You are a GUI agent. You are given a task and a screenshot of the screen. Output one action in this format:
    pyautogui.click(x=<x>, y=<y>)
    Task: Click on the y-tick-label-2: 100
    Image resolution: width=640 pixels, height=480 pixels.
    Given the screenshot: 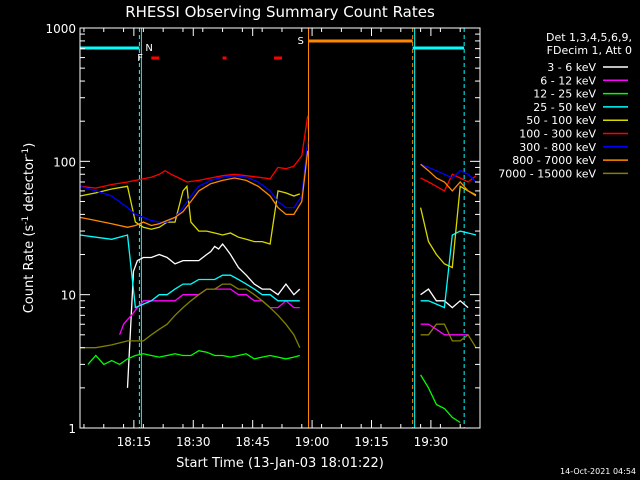 What is the action you would take?
    pyautogui.click(x=64, y=162)
    